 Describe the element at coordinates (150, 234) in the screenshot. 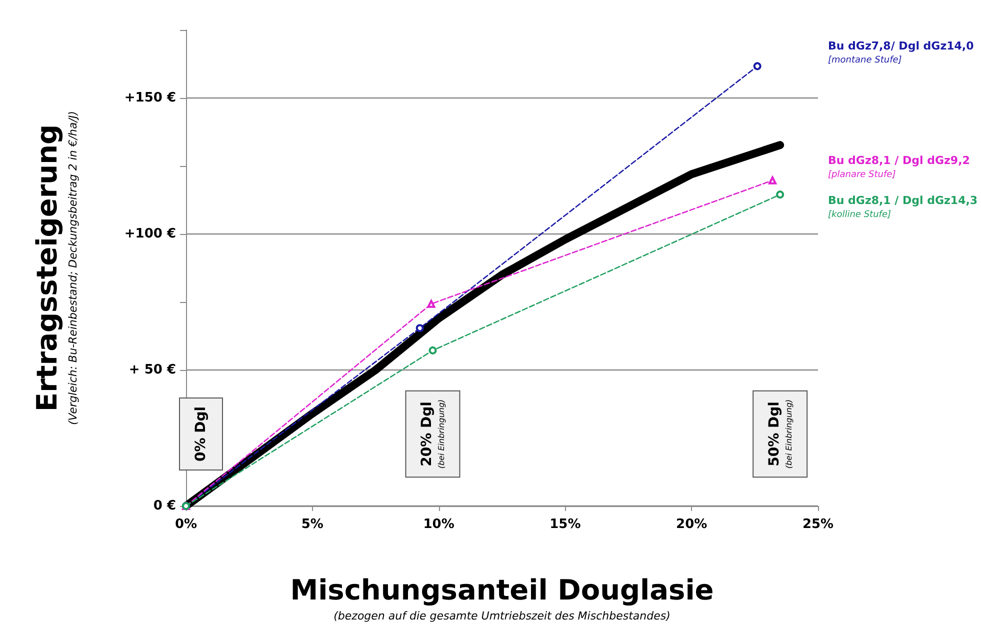

I see `y-tick-label: +100 €` at that location.